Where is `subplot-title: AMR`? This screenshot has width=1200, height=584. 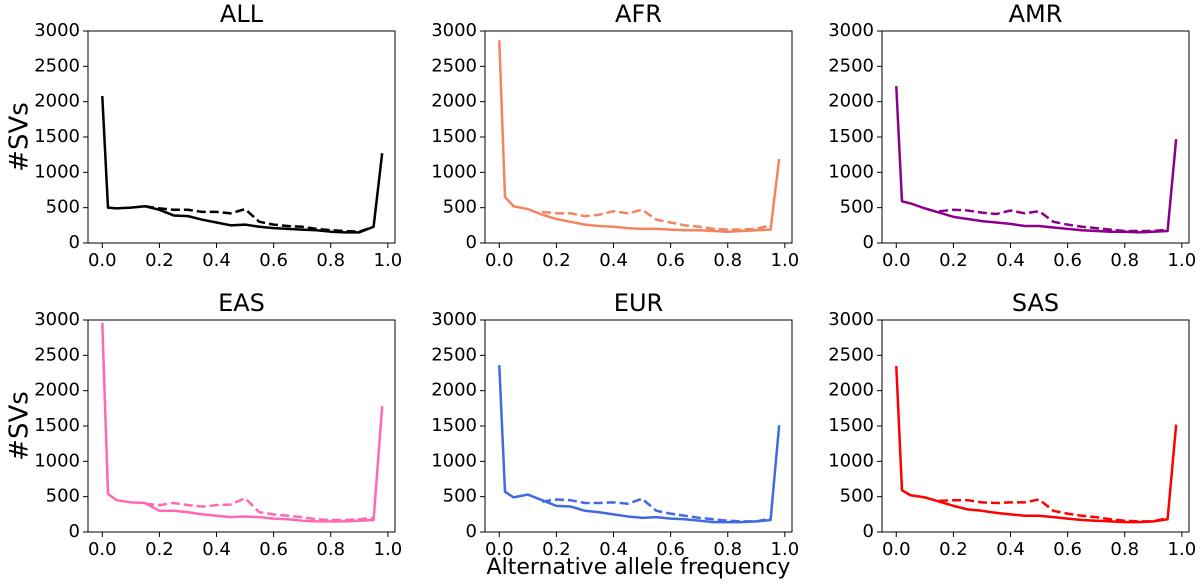 subplot-title: AMR is located at coordinates (1036, 14).